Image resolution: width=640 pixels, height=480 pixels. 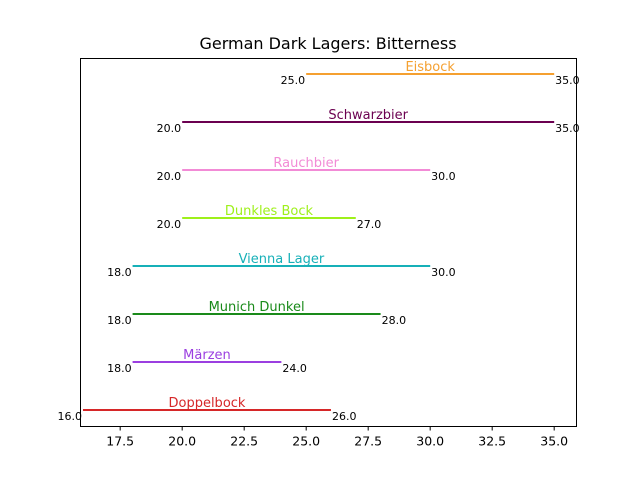 I want to click on range-high-label: 28.0, so click(x=394, y=320).